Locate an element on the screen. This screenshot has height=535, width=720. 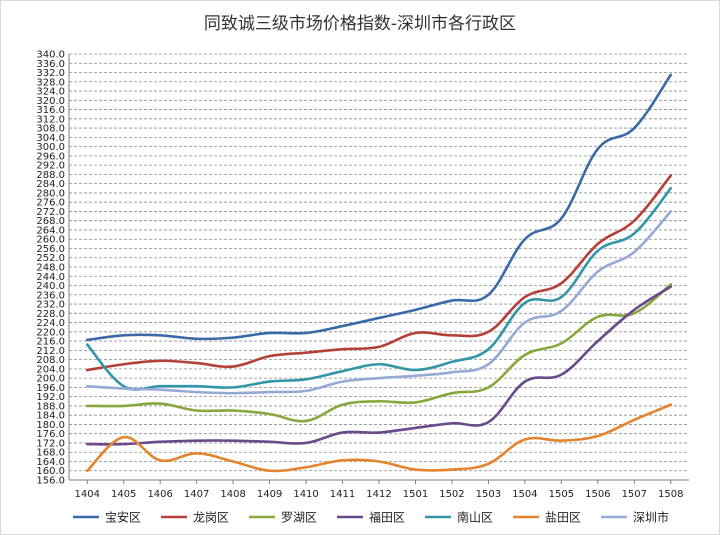
y-tick-label: 196.0 is located at coordinates (50, 388).